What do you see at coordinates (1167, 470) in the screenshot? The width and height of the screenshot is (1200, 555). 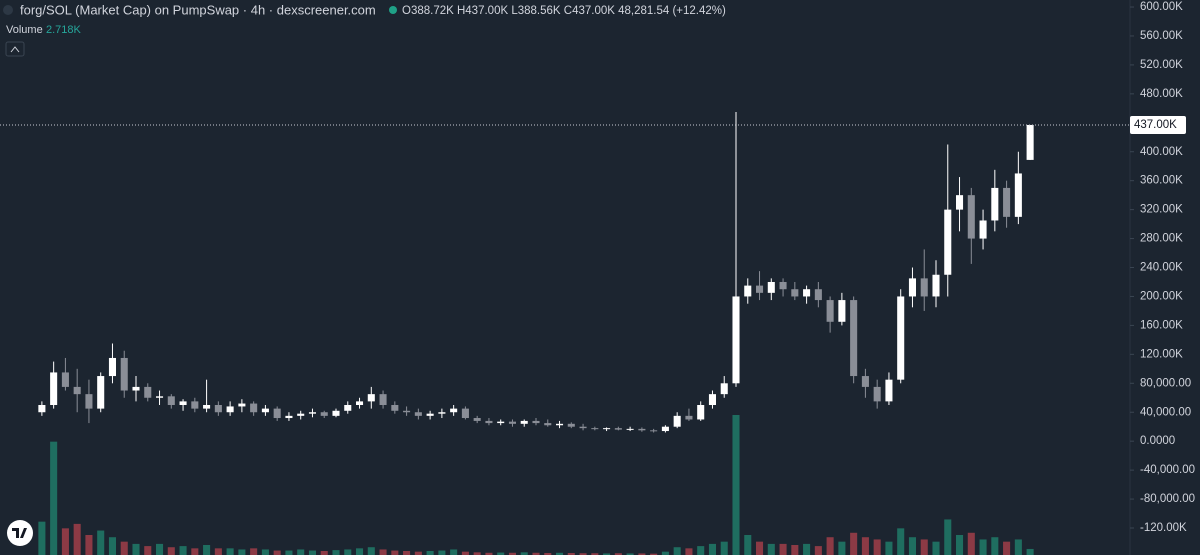 I see `y-tick-label: -40,000.00` at bounding box center [1167, 470].